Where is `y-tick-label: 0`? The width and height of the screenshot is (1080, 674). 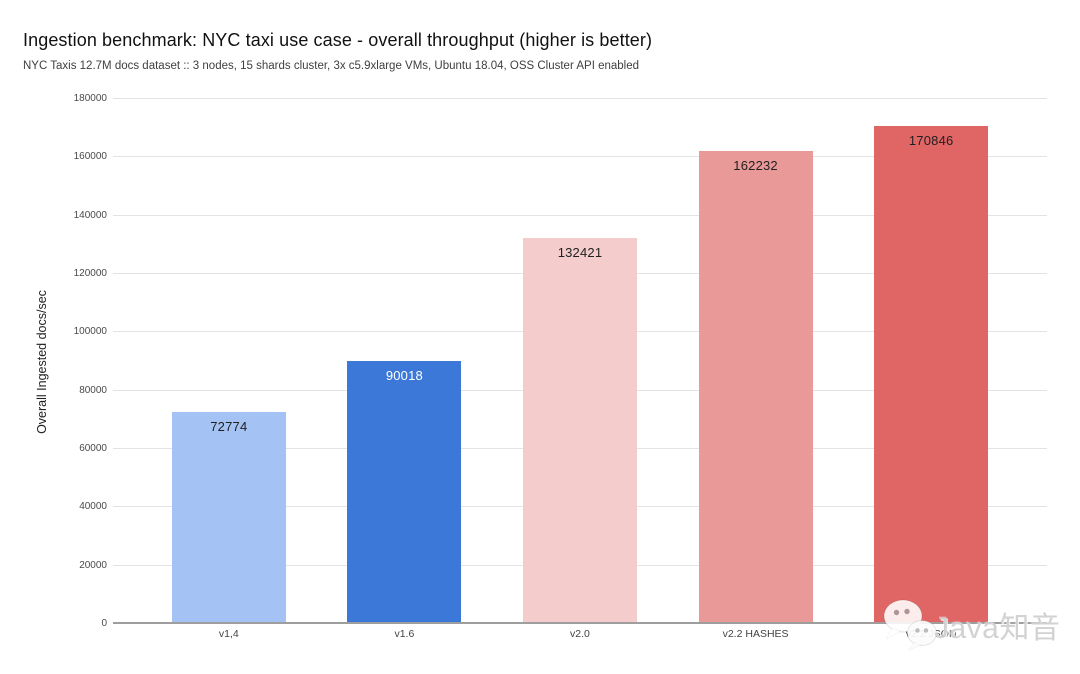 y-tick-label: 0 is located at coordinates (104, 623).